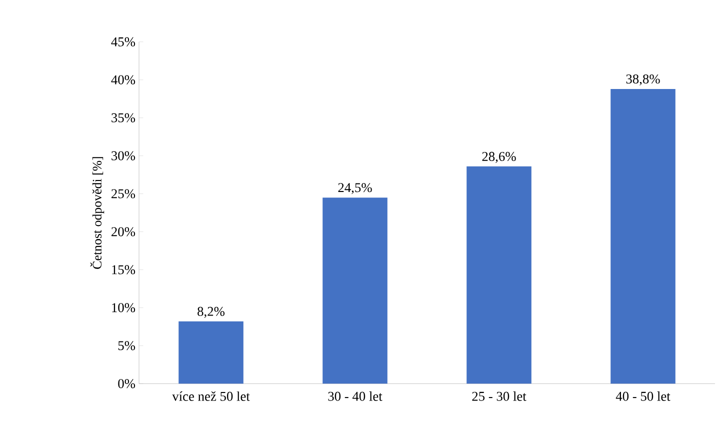  What do you see at coordinates (211, 396) in the screenshot?
I see `x-tick-label: více než 50 let` at bounding box center [211, 396].